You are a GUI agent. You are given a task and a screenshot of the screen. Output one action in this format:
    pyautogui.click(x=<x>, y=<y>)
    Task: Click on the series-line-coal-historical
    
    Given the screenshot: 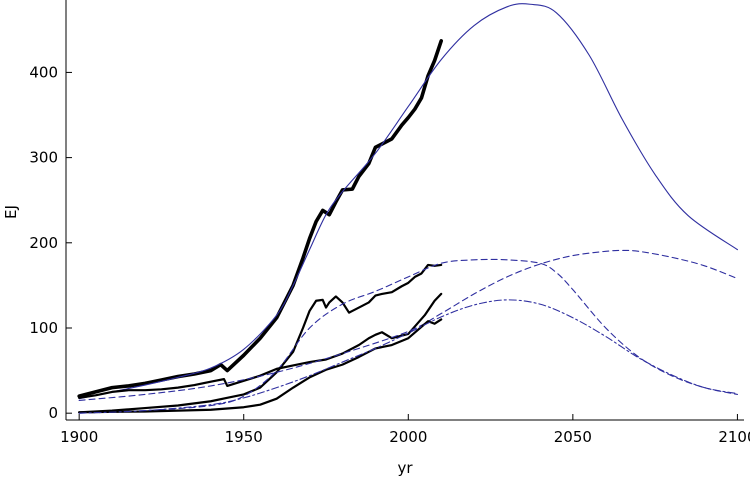 What is the action you would take?
    pyautogui.click(x=260, y=345)
    